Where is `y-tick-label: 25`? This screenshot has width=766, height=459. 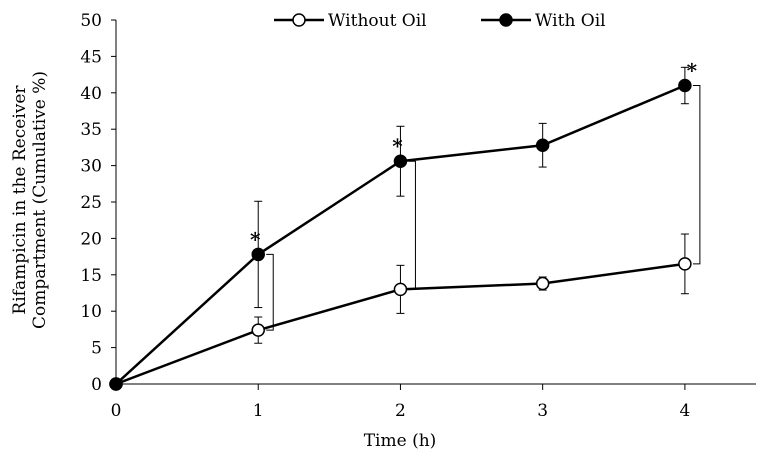 y-tick-label: 25 is located at coordinates (91, 203).